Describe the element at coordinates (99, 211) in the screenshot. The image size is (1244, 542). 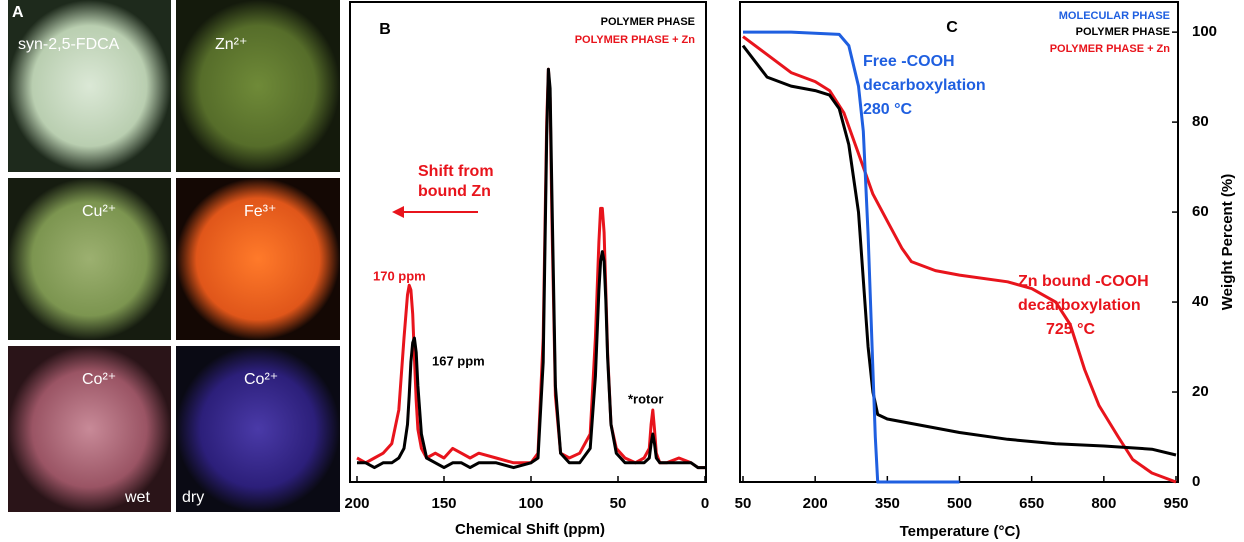
I see `photo-label: Cu²⁺` at that location.